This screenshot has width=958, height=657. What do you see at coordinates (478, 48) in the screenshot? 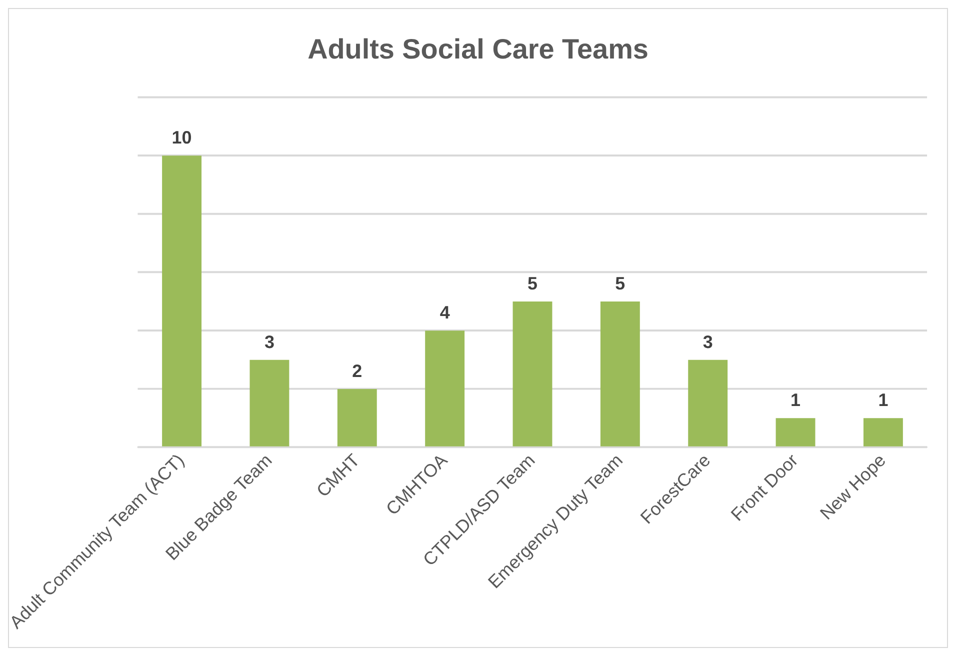
I see `chart-title: Adults Social Care Teams` at bounding box center [478, 48].